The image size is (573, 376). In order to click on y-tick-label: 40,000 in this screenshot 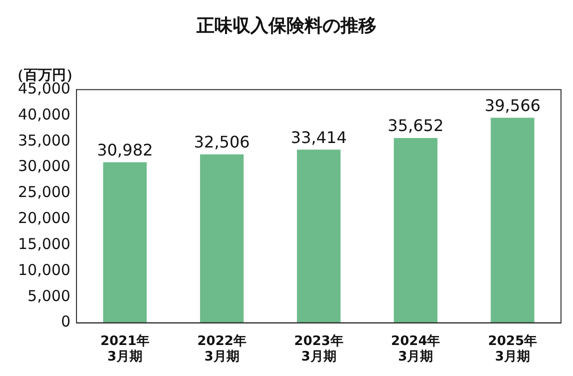, I will do `click(44, 114)`.